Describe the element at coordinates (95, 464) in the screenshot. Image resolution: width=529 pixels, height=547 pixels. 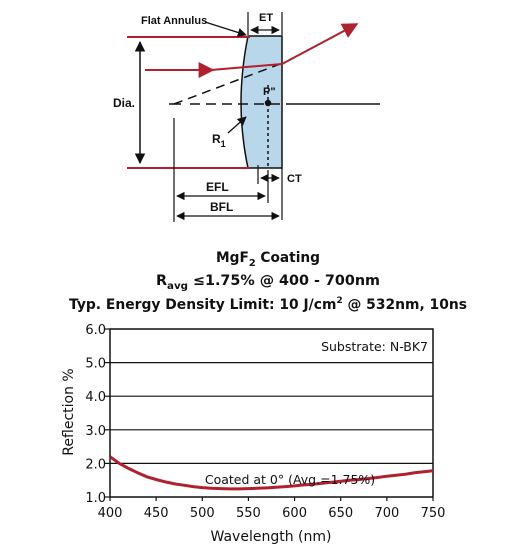
I see `y-tick-label-4: 2.0` at that location.